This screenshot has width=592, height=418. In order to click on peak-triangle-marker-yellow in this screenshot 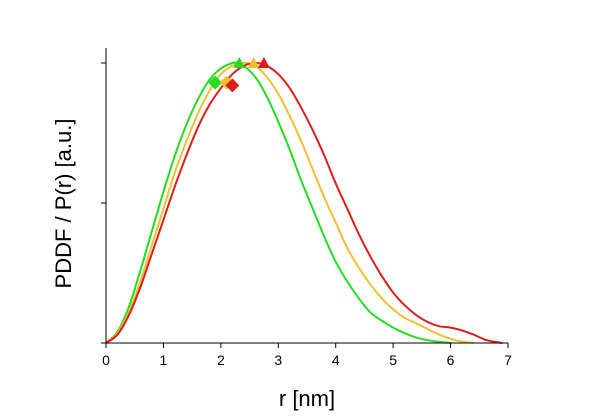, I will do `click(253, 62)`.